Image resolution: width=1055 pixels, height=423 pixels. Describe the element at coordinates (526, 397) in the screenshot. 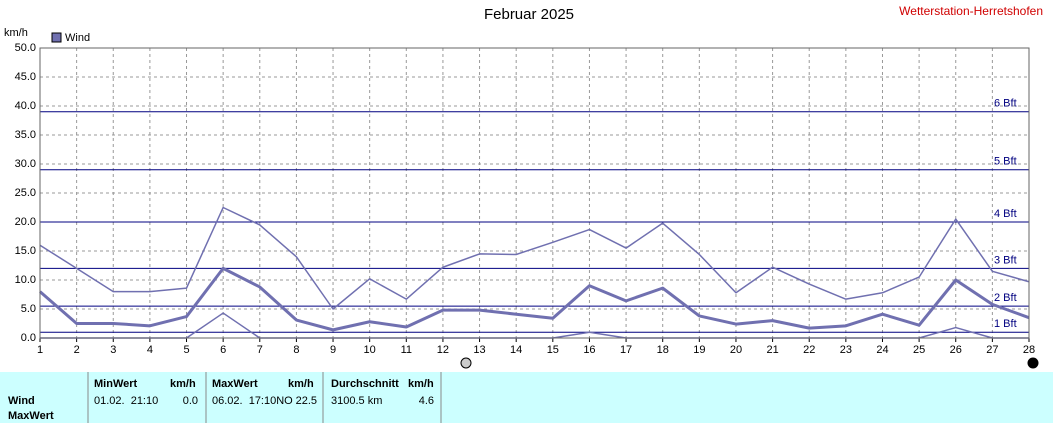

I see `summary-table` at that location.